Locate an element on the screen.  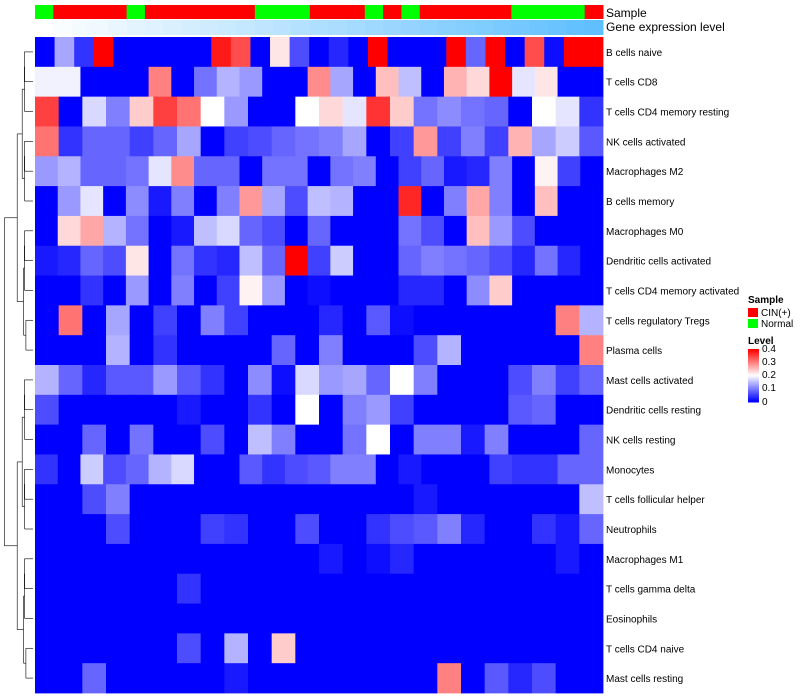
row-label: B cells memory is located at coordinates (640, 202).